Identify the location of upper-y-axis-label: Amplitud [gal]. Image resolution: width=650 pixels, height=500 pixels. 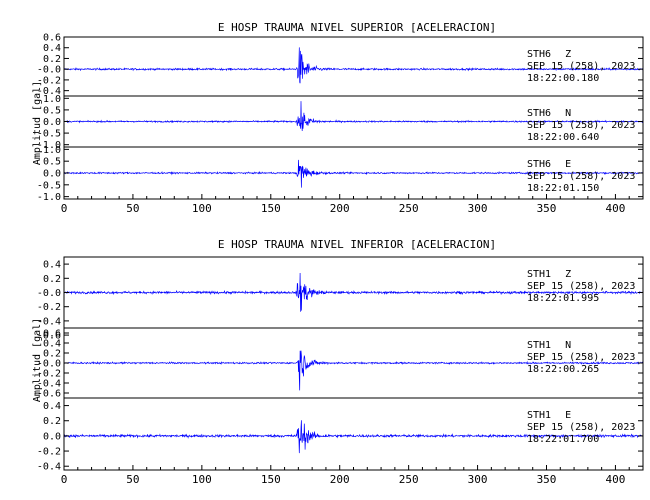
(37, 123).